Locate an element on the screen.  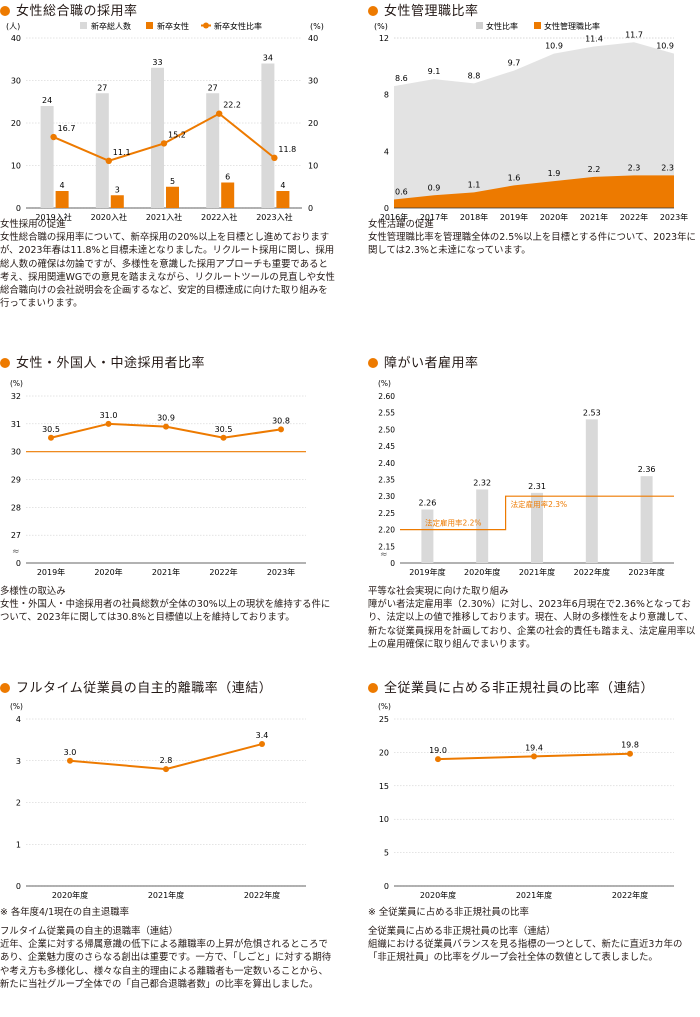
x-tick-label: 2022年 is located at coordinates (223, 572).